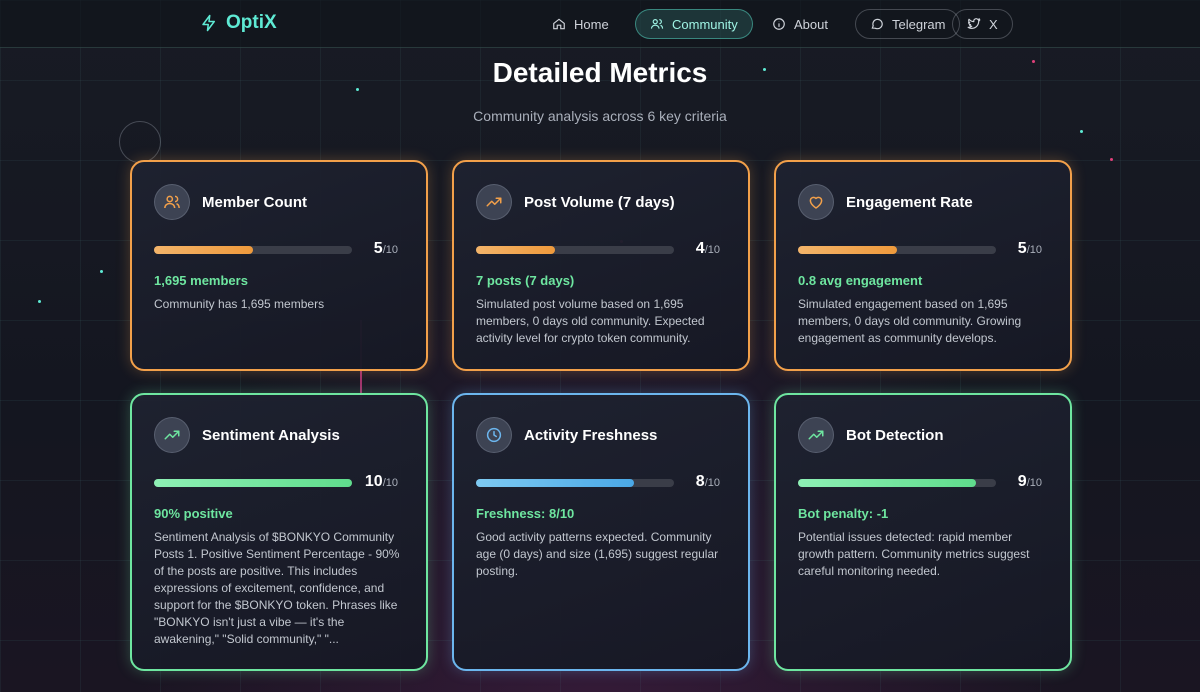 The height and width of the screenshot is (692, 1200). Describe the element at coordinates (254, 202) in the screenshot. I see `metric-title: Member Count` at that location.